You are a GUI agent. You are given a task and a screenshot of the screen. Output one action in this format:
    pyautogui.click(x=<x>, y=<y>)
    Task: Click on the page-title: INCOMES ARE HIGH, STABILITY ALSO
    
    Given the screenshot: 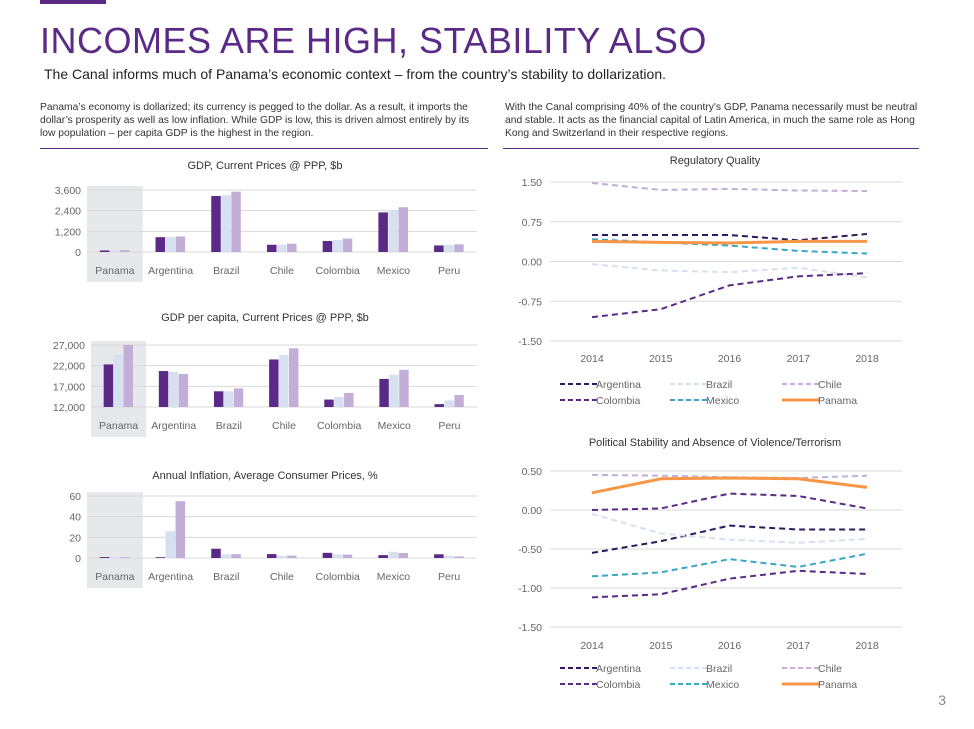 What is the action you would take?
    pyautogui.click(x=373, y=40)
    